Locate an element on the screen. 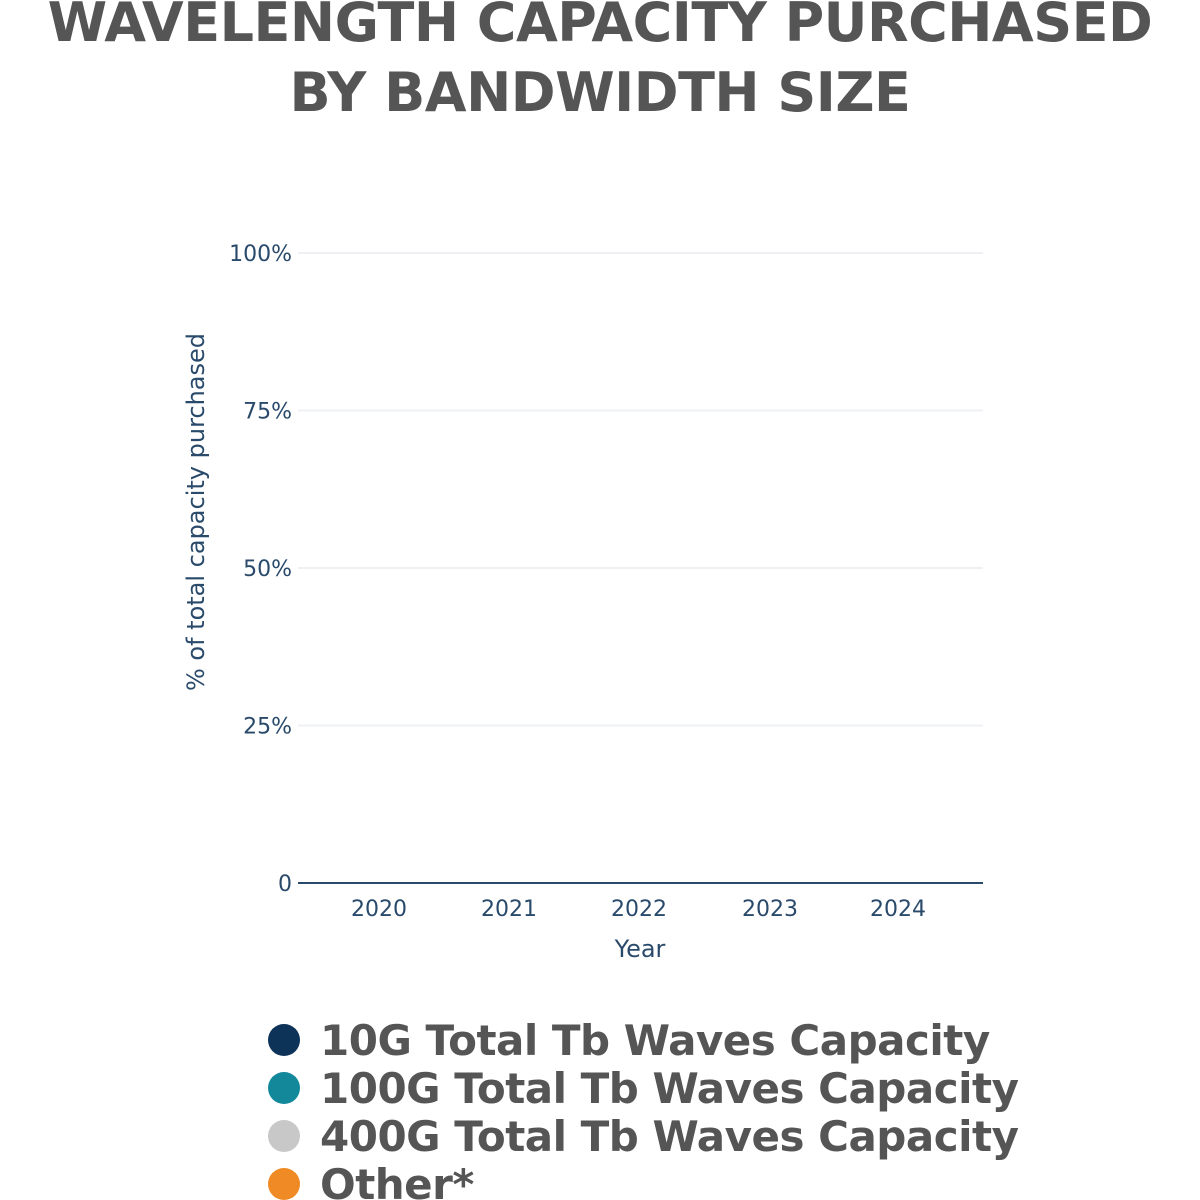 This screenshot has height=1200, width=1200. x-tick-label: 2022 is located at coordinates (639, 909).